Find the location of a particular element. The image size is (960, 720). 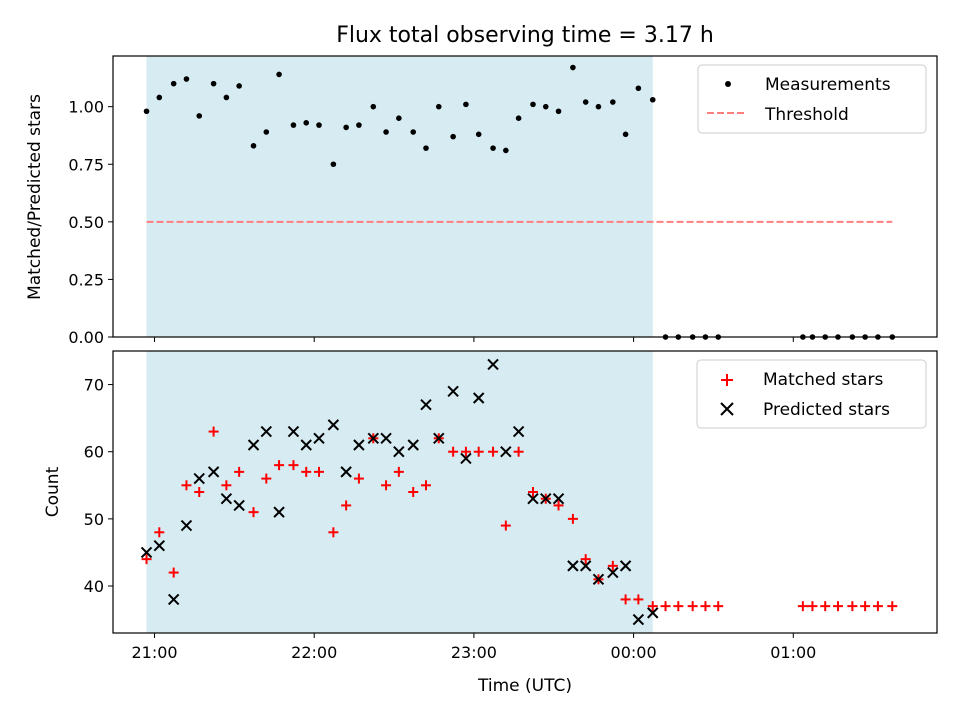

ratio-y-tick-label: 0.25 is located at coordinates (86, 279).